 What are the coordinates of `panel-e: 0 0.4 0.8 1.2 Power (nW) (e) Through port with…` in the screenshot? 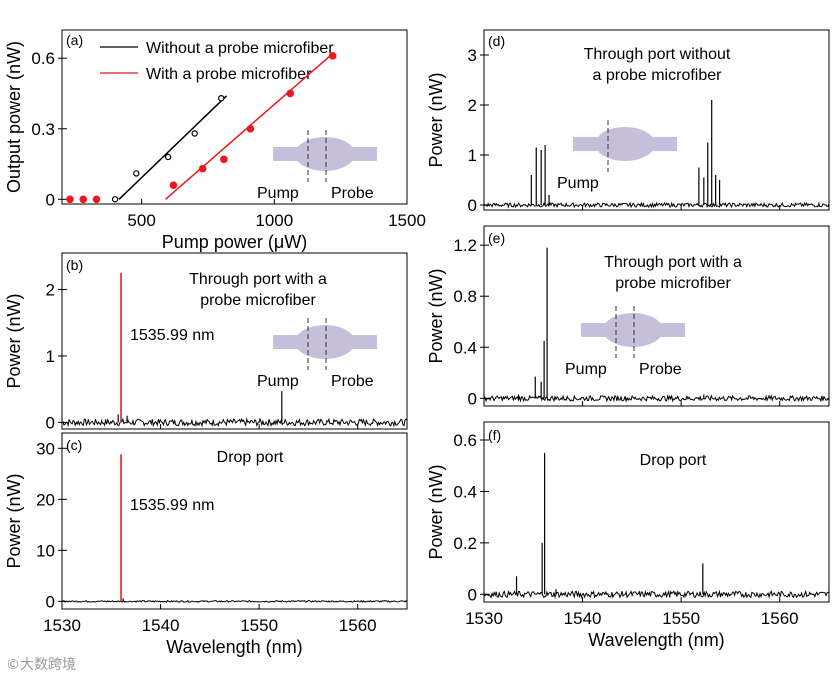 It's located at (628, 316).